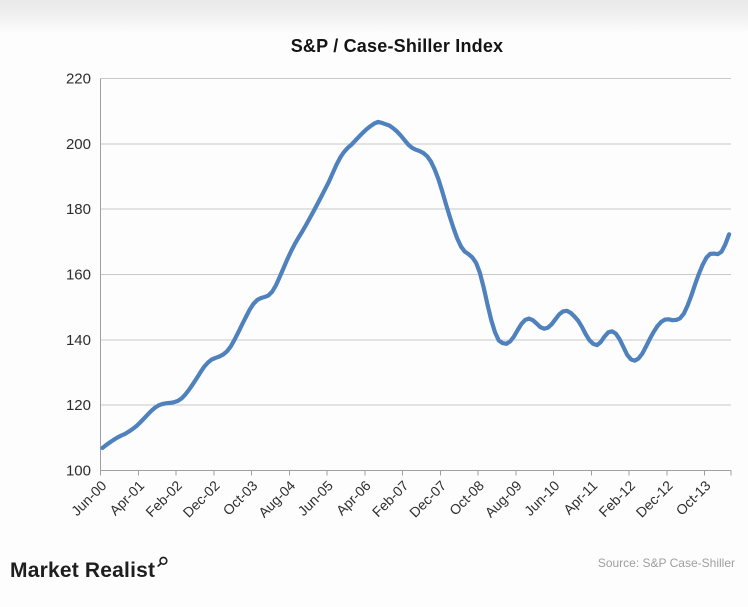 This screenshot has width=748, height=607. What do you see at coordinates (397, 46) in the screenshot?
I see `chart-title: S&P / Case-Shiller Index` at bounding box center [397, 46].